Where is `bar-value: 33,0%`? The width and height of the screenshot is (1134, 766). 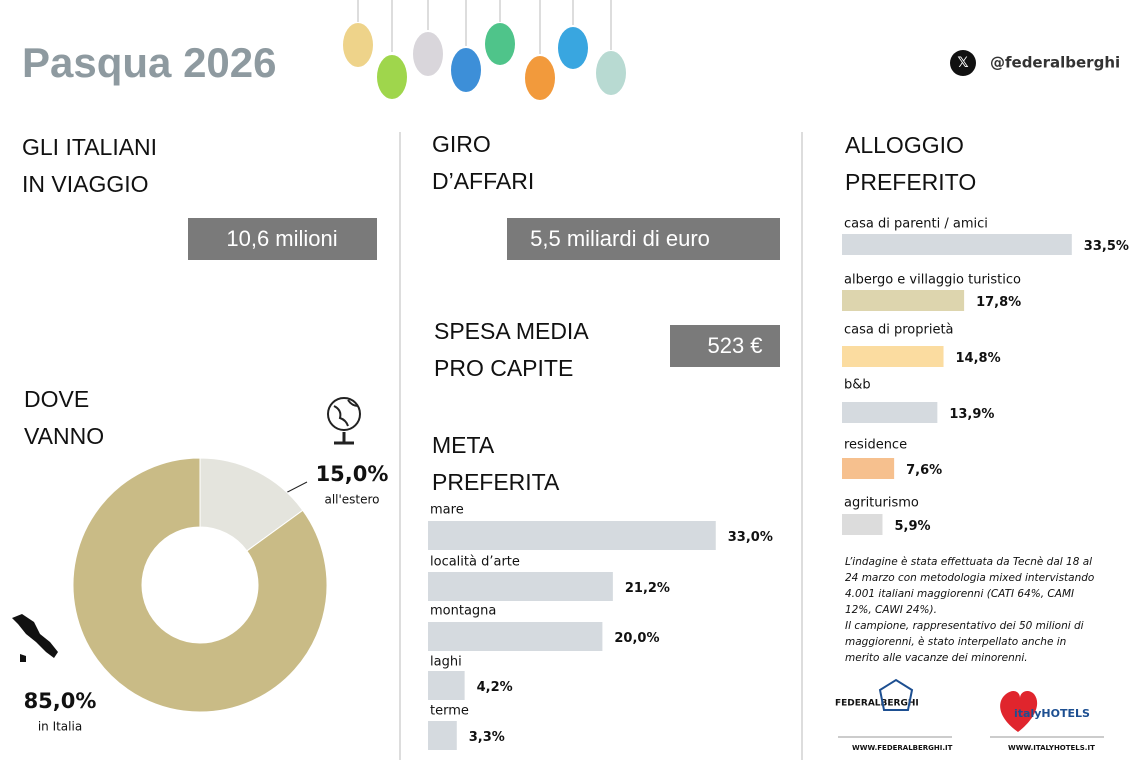
bar-value: 33,0% is located at coordinates (750, 537).